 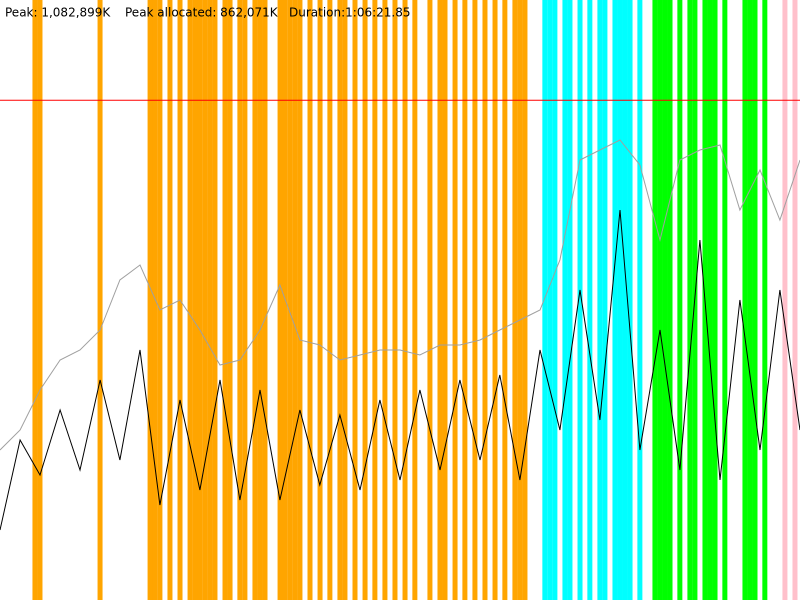 I want to click on header-stat: Peak allocated: 862,071K, so click(x=202, y=13).